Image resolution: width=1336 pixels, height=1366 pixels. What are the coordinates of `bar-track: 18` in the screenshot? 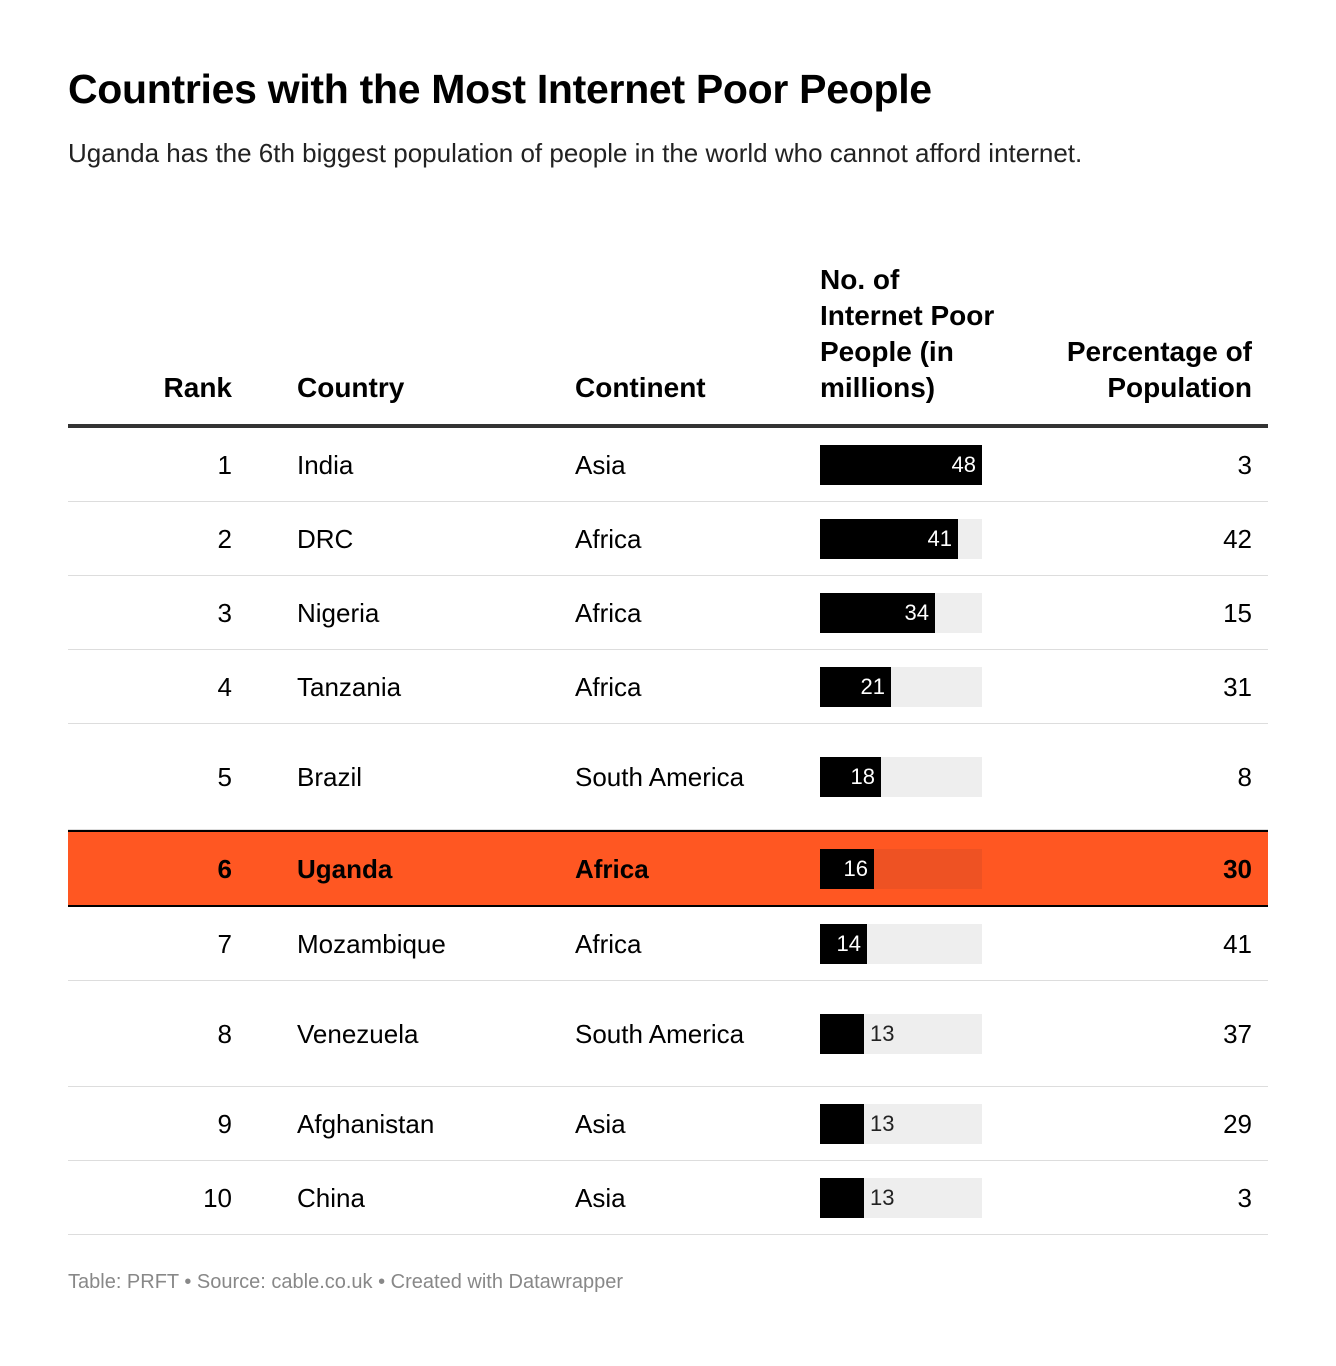 It's located at (901, 776).